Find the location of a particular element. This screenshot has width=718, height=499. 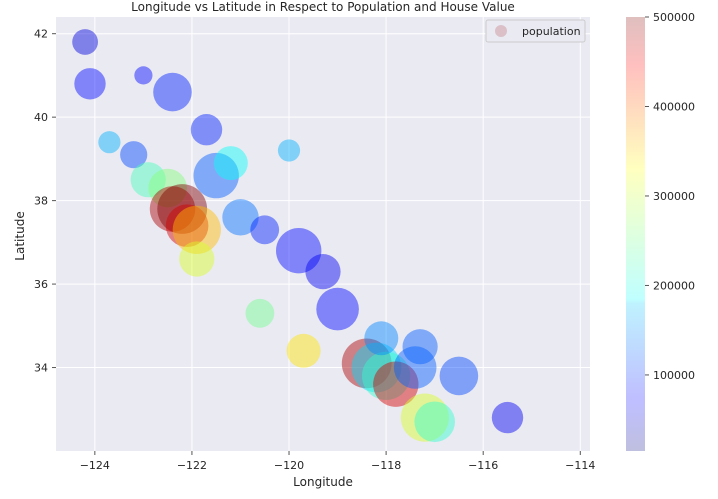

y-tick-label: 36 is located at coordinates (41, 284).